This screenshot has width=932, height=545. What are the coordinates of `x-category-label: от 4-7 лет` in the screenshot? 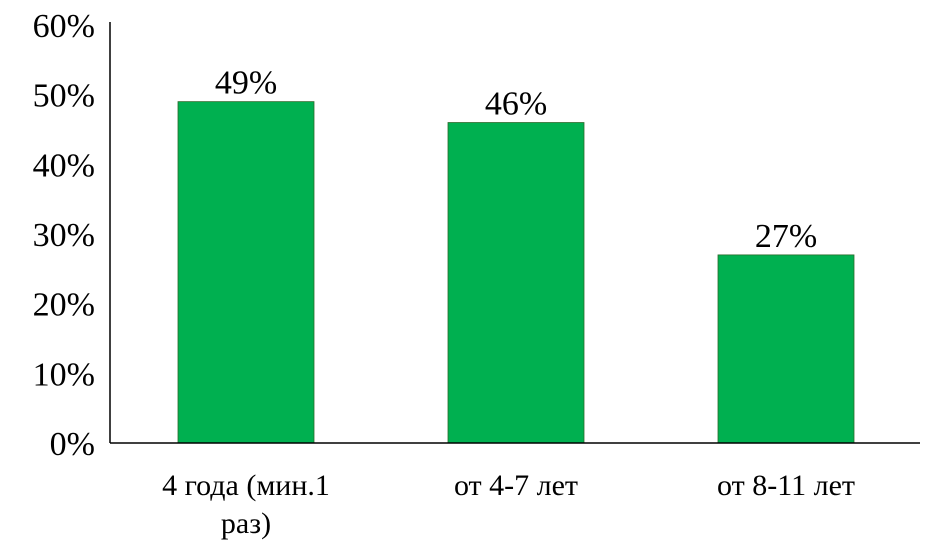 It's located at (516, 485).